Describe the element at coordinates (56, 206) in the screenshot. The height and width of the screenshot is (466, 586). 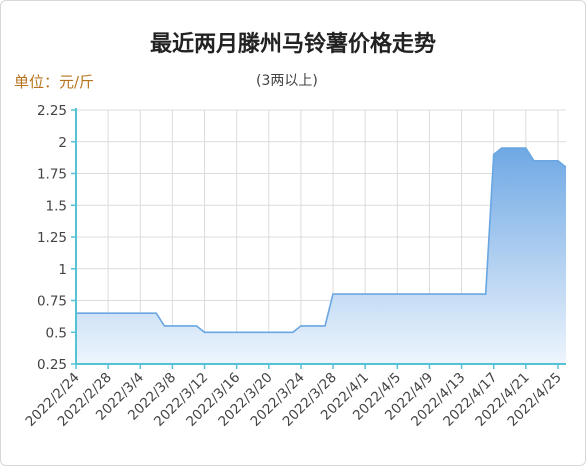
I see `y-tick-label: 1.5` at that location.